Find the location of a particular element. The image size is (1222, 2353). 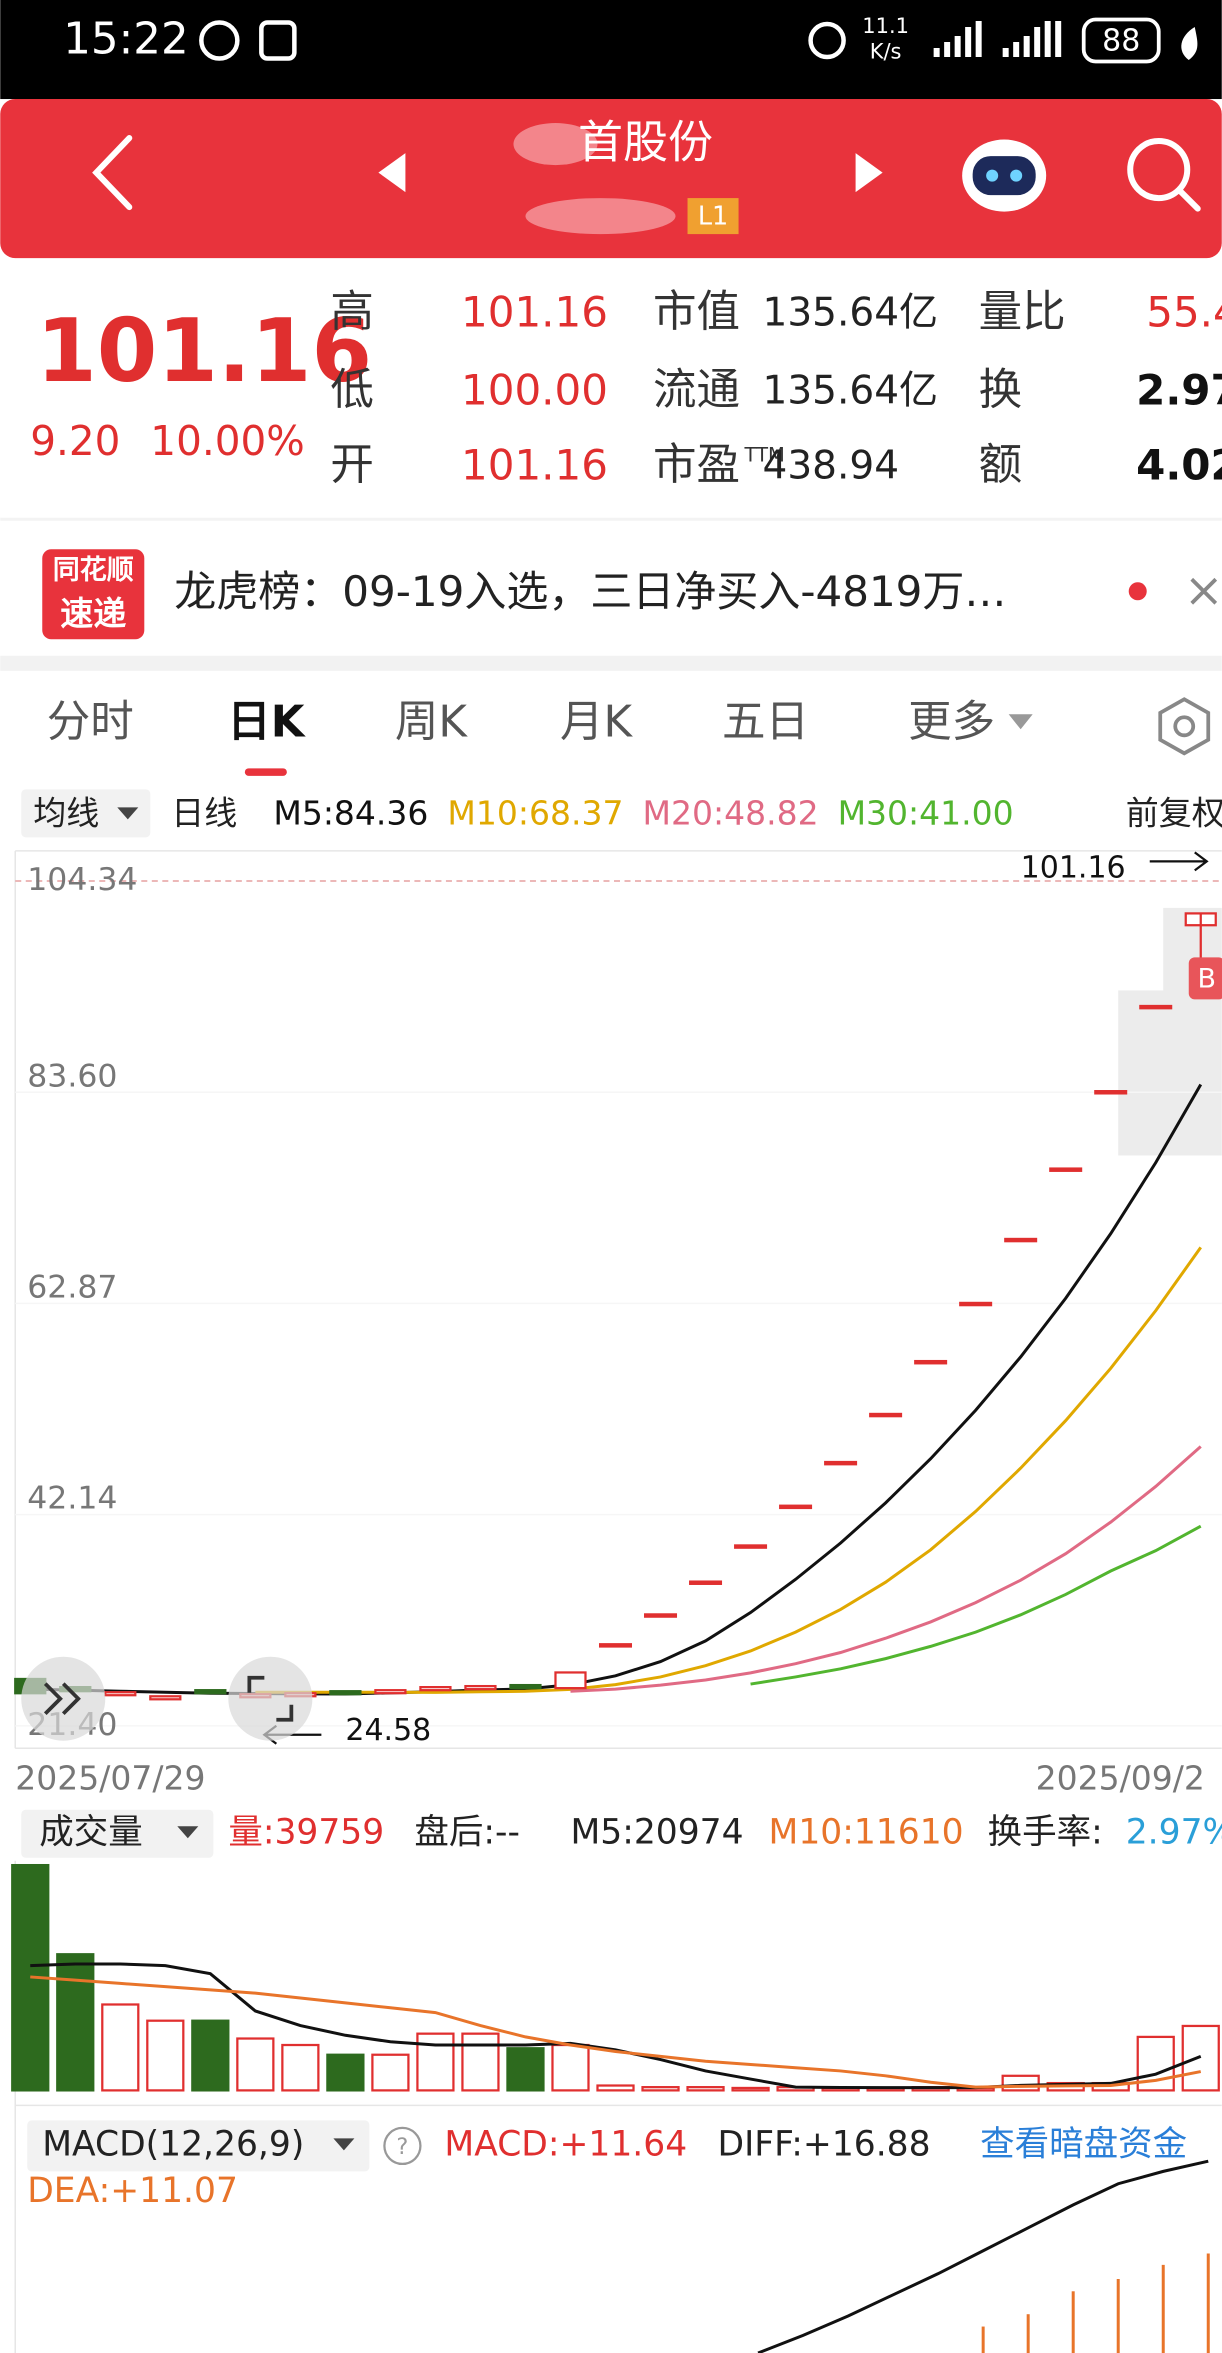

tab: 周K is located at coordinates (431, 722).